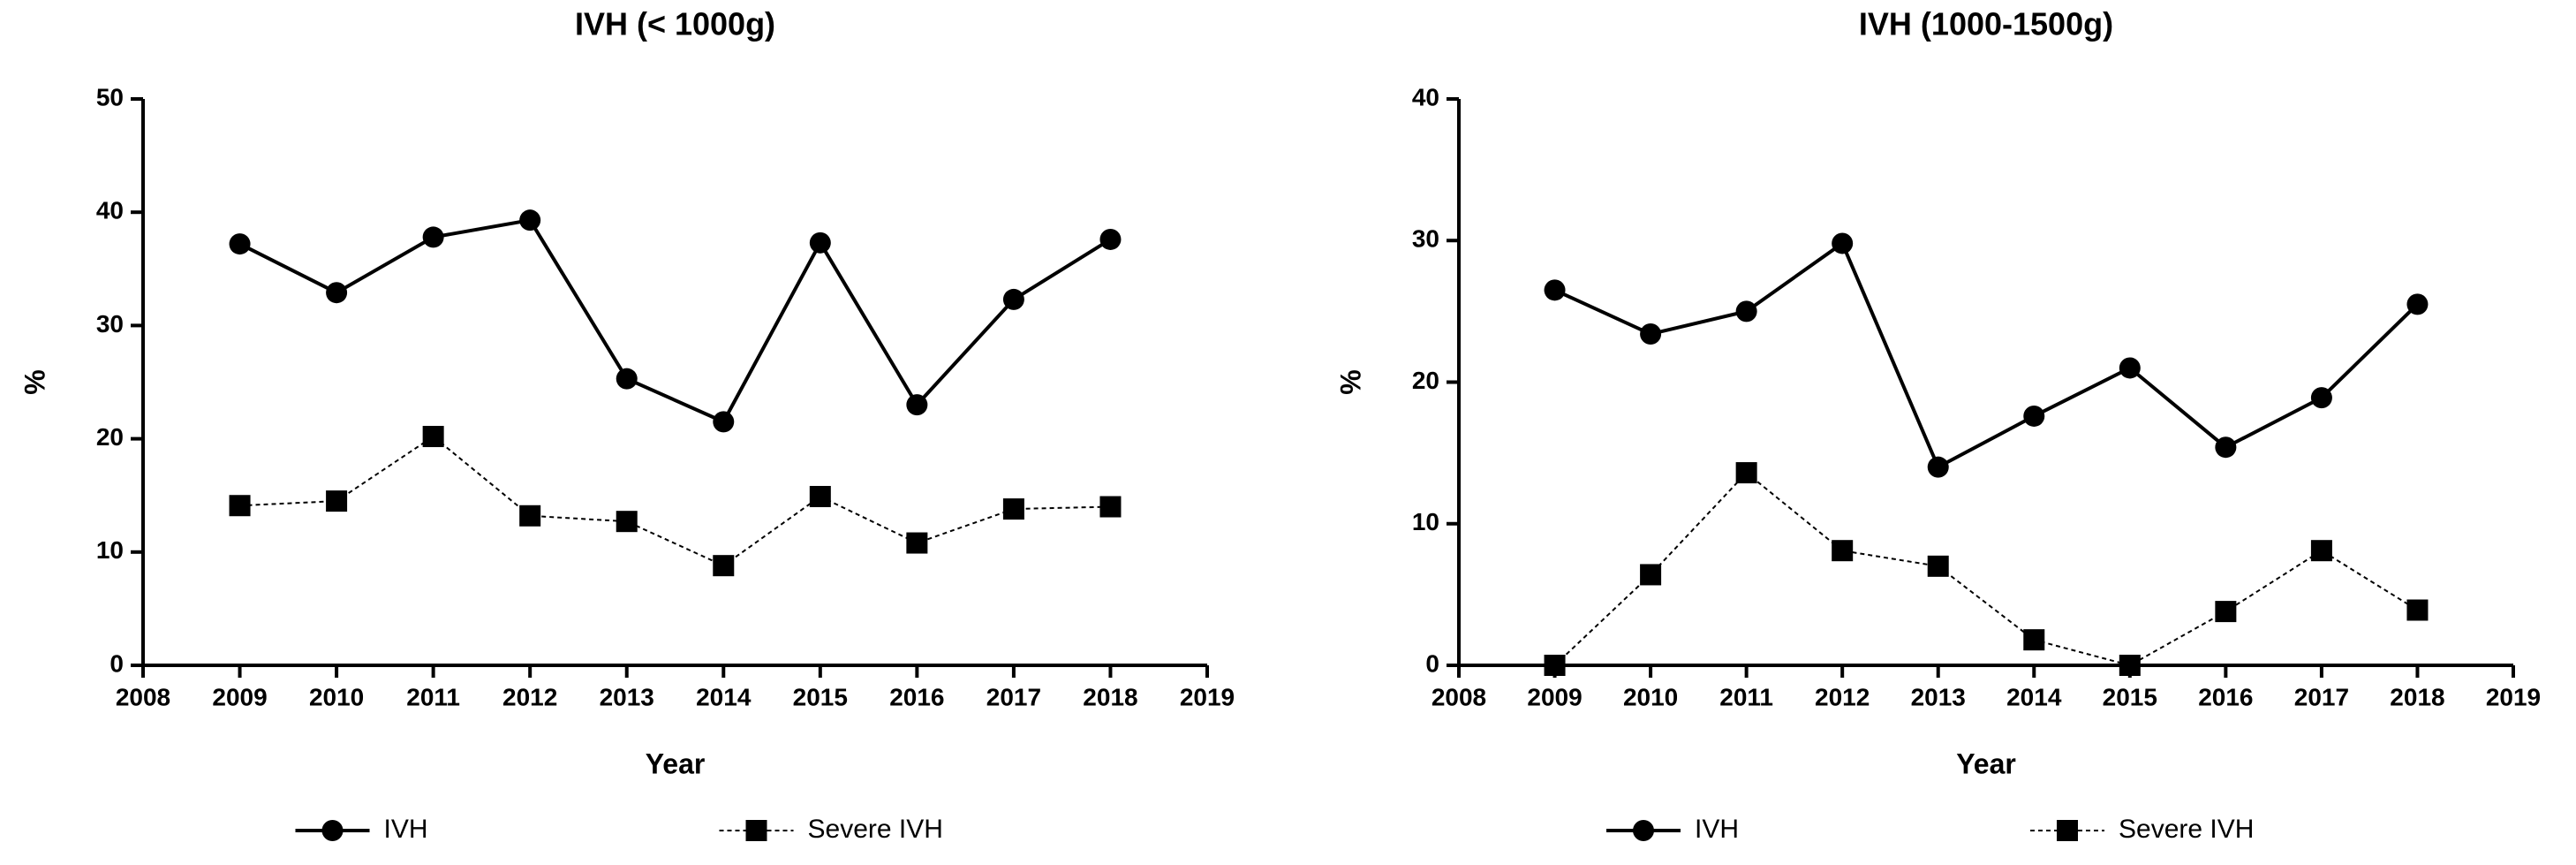  Describe the element at coordinates (110, 96) in the screenshot. I see `y-tick-label: 50` at that location.